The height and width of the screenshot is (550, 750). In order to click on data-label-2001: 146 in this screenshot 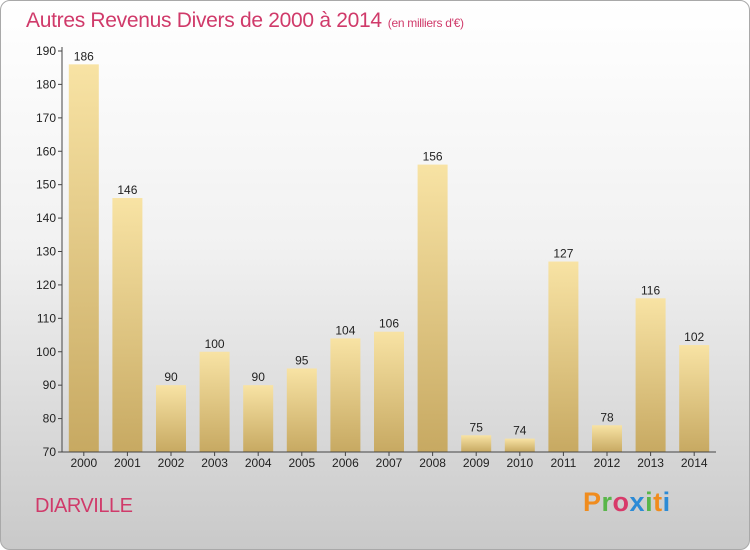, I will do `click(127, 190)`.